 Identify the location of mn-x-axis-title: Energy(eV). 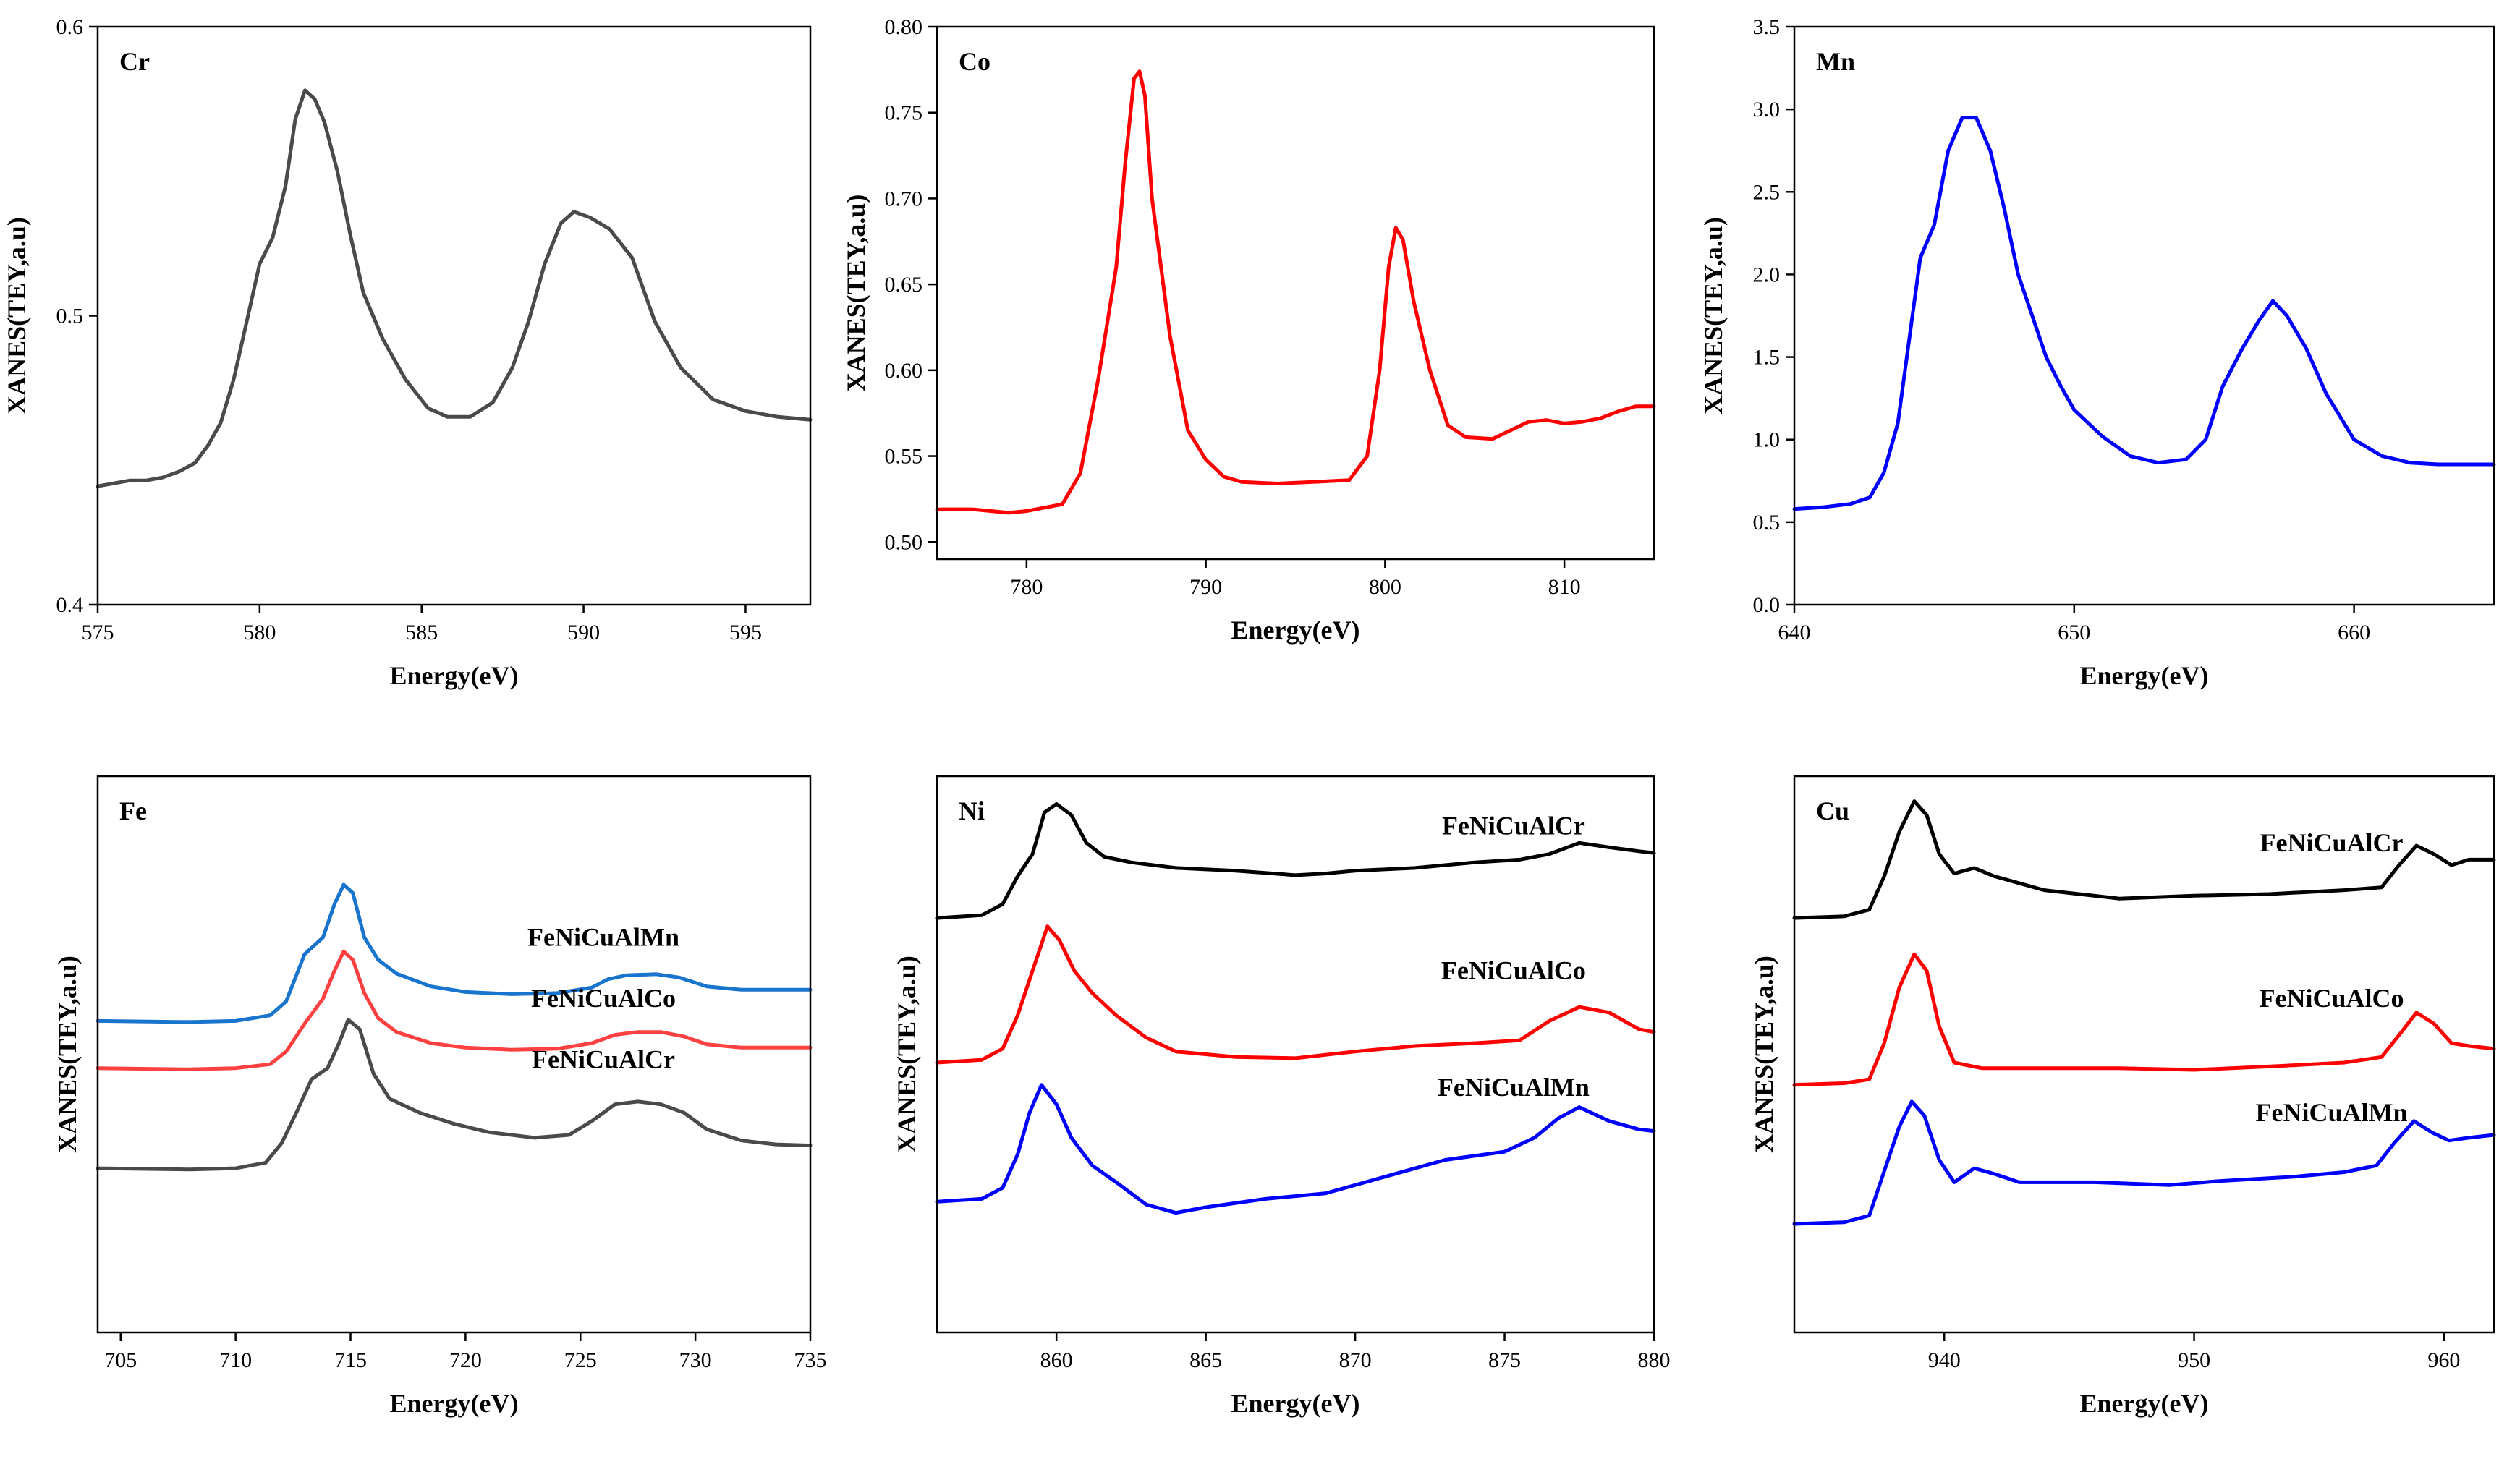
(2144, 675).